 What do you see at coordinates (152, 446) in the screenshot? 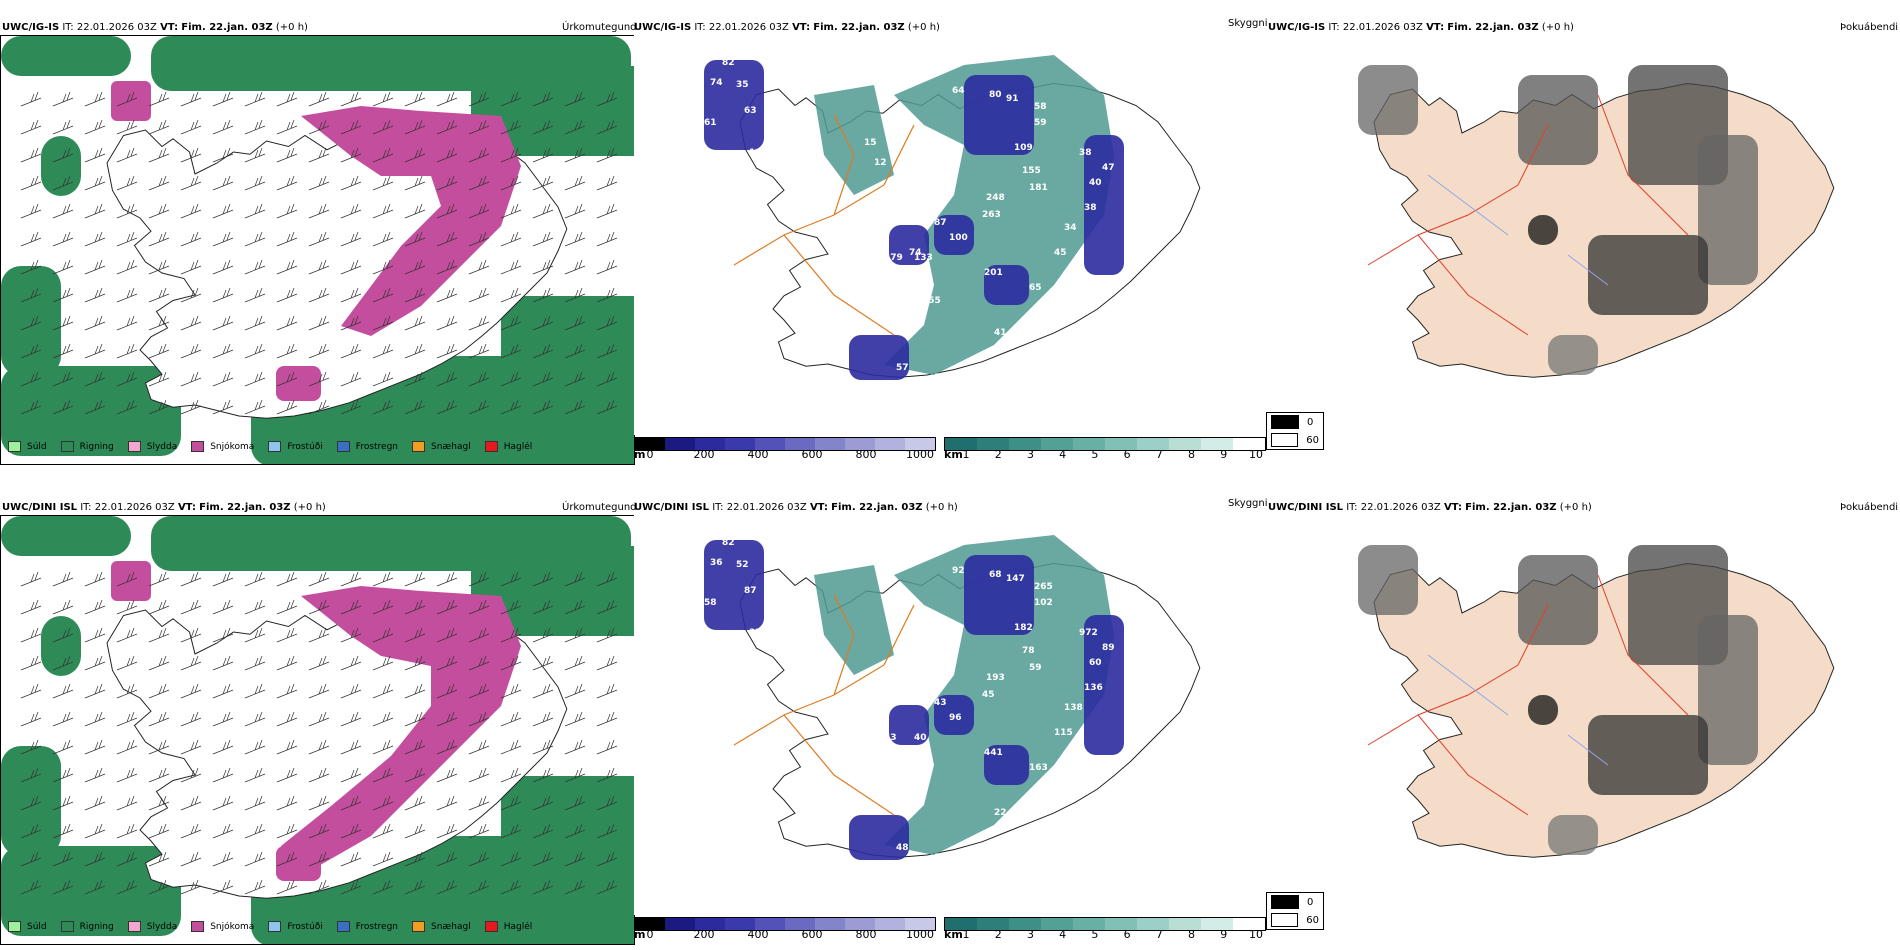
I see `legend-item: Slydda` at bounding box center [152, 446].